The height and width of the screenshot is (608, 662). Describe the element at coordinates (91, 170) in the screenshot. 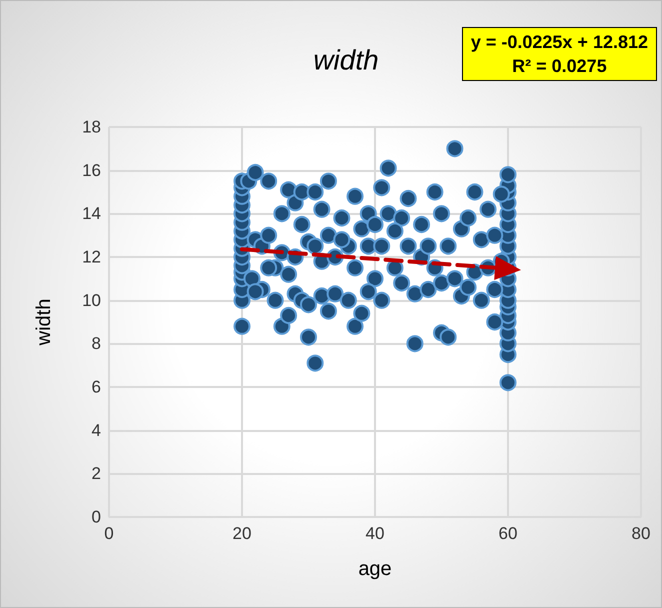

I see `y-tick-label: 16` at that location.